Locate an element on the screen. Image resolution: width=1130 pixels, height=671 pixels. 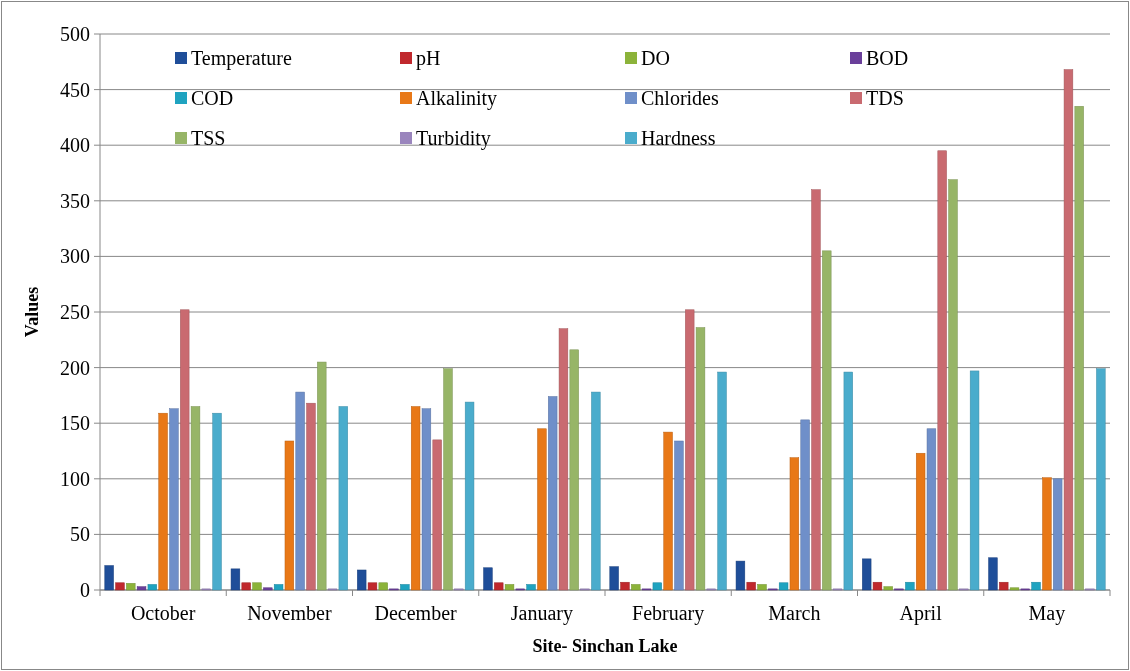
legend-label: BOD is located at coordinates (887, 58).